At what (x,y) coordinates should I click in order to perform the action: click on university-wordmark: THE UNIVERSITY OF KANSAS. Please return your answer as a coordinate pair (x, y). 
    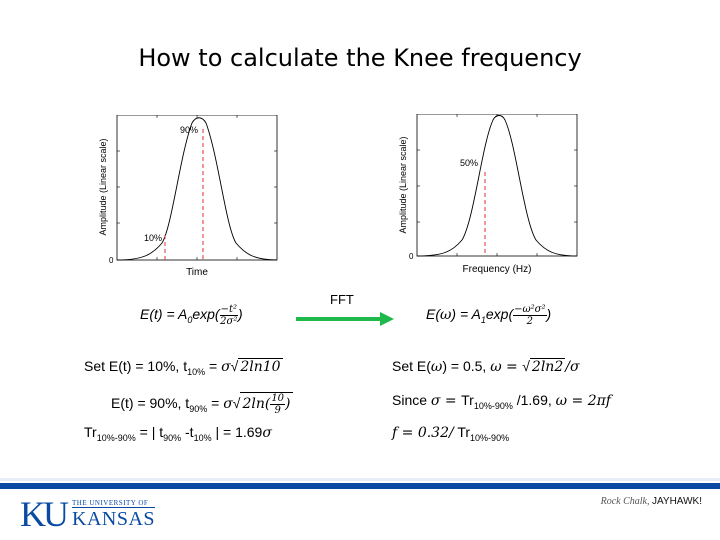
    Looking at the image, I should click on (114, 514).